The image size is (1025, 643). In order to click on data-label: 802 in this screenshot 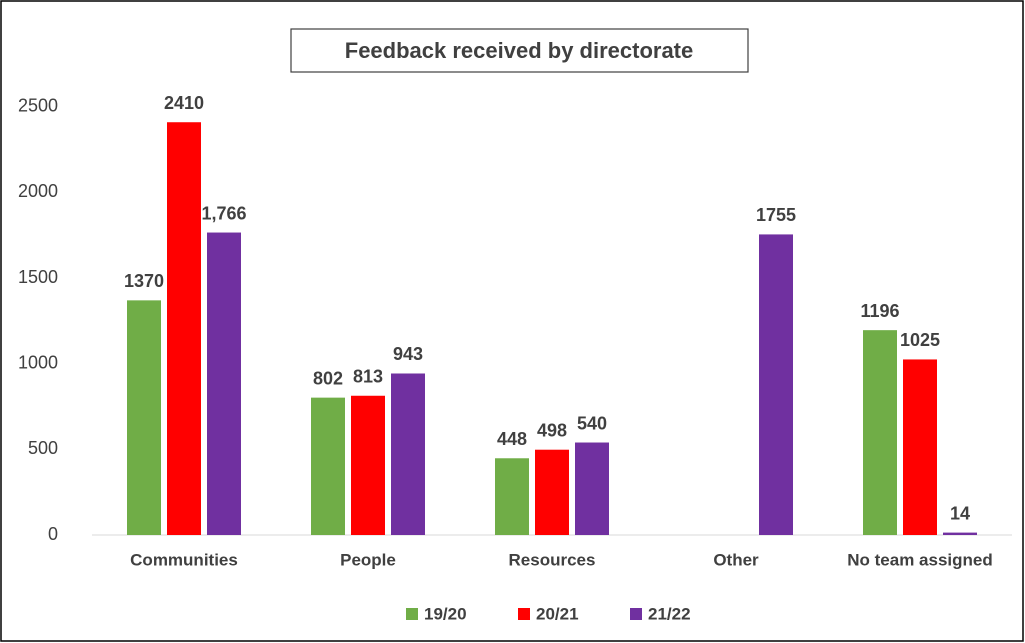, I will do `click(328, 378)`.